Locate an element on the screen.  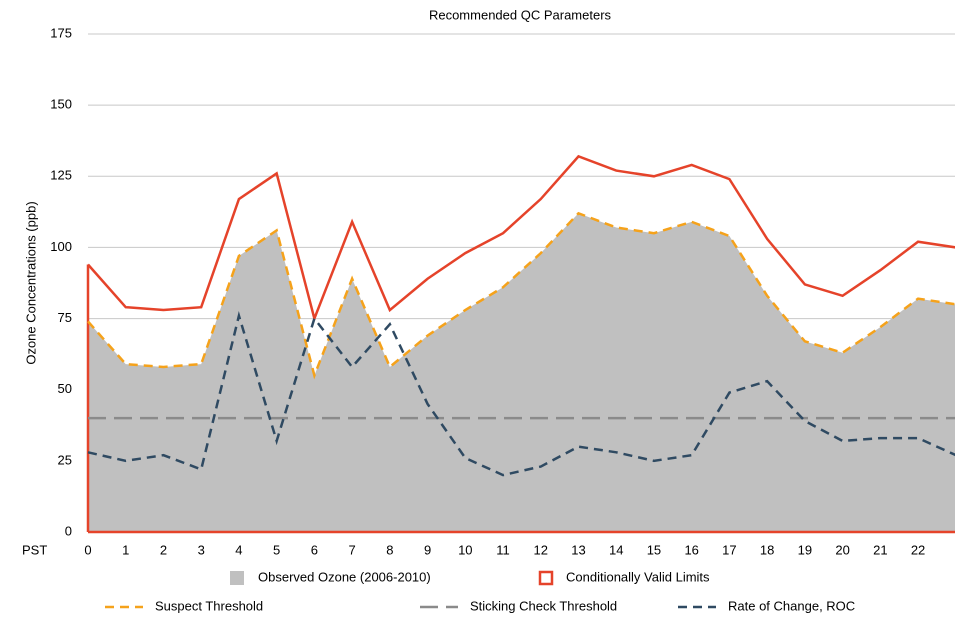
y-tick-label: 75 is located at coordinates (65, 317).